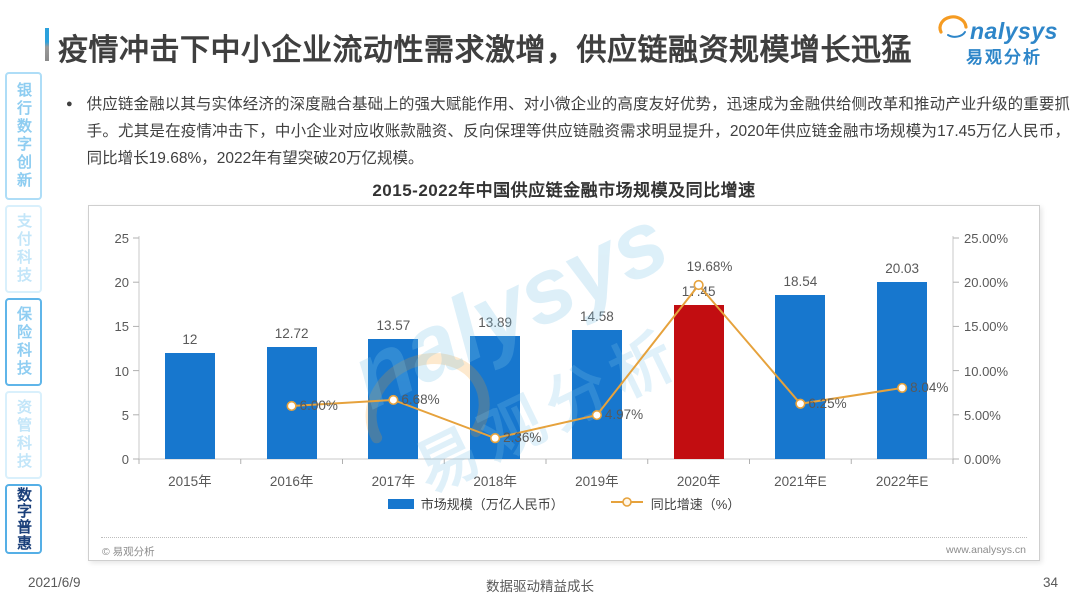 The width and height of the screenshot is (1080, 610). I want to click on bar-2019年, so click(596, 394).